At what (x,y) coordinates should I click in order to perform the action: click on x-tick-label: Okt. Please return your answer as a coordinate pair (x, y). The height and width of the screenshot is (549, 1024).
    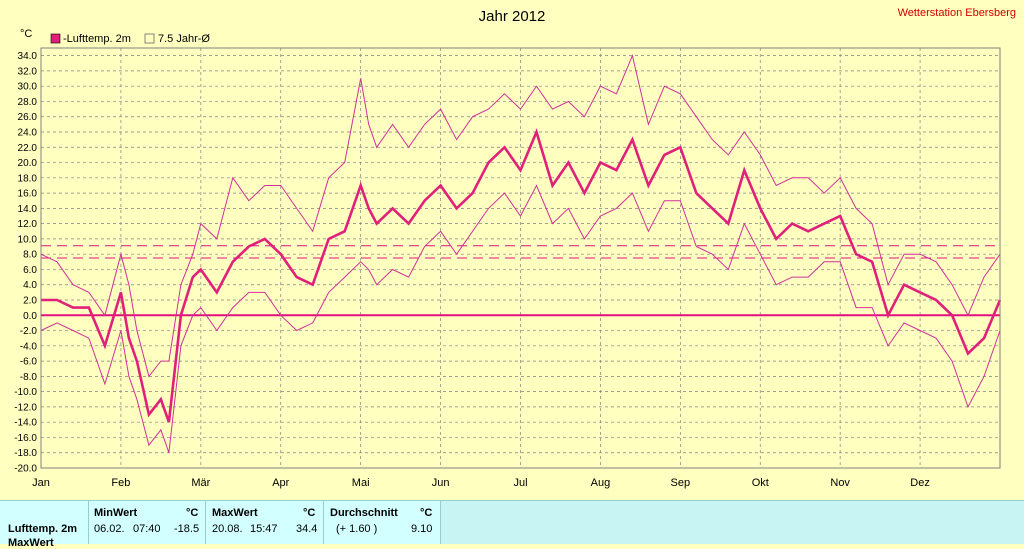
    Looking at the image, I should click on (760, 483).